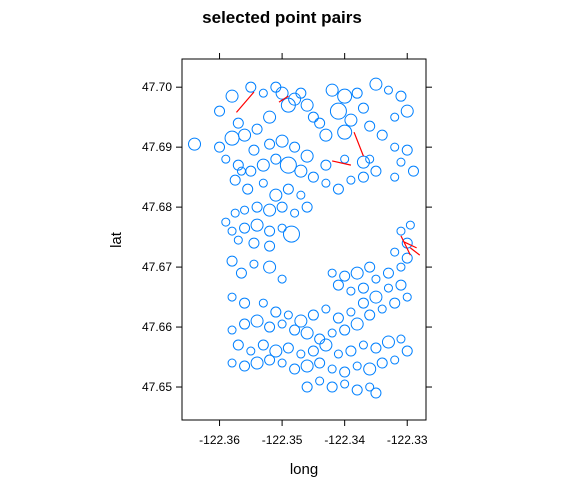 This screenshot has height=495, width=565. I want to click on x-tick-label: -122.33, so click(407, 440).